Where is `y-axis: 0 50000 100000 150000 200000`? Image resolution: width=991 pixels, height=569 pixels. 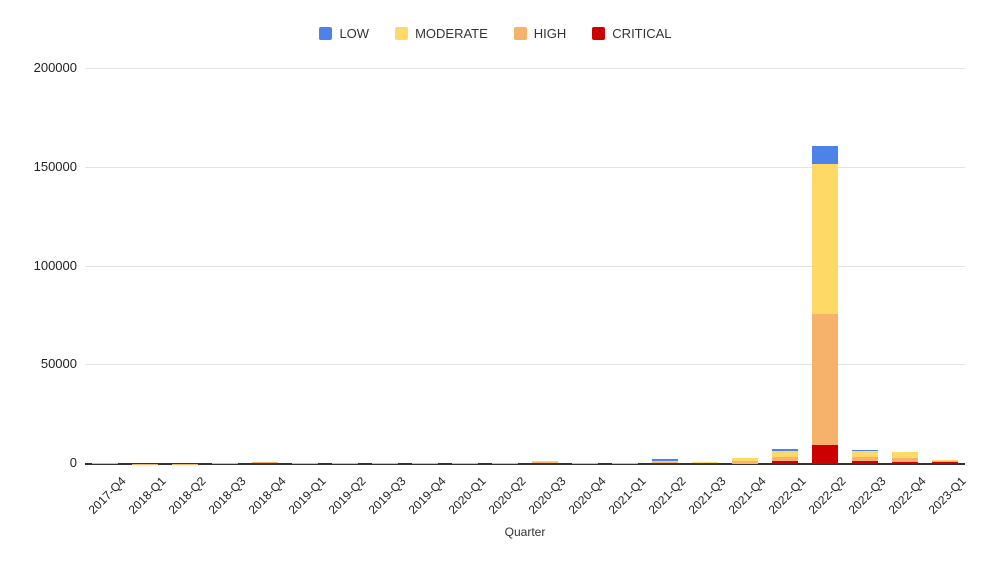 y-axis: 0 50000 100000 150000 200000 is located at coordinates (39, 265).